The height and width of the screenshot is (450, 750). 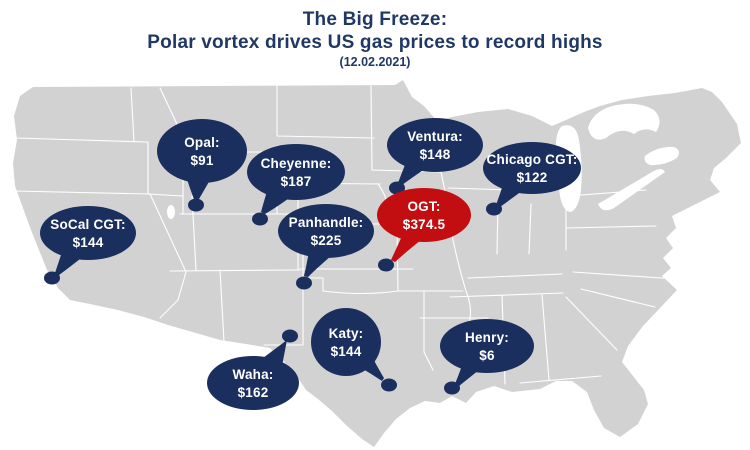 I want to click on price-bubble-ogt: OGT: $374.5, so click(x=424, y=230).